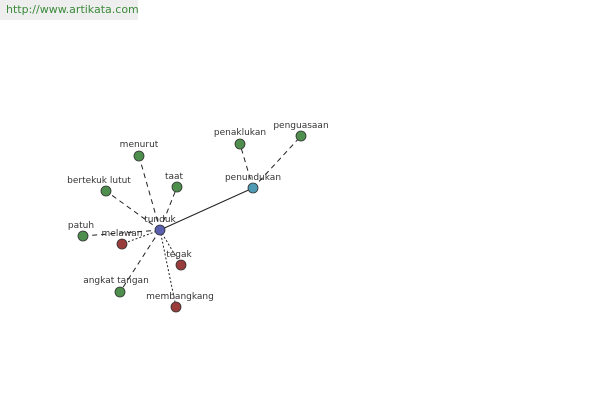 This screenshot has height=400, width=600. Describe the element at coordinates (300, 126) in the screenshot. I see `node-label: penguasaan` at that location.